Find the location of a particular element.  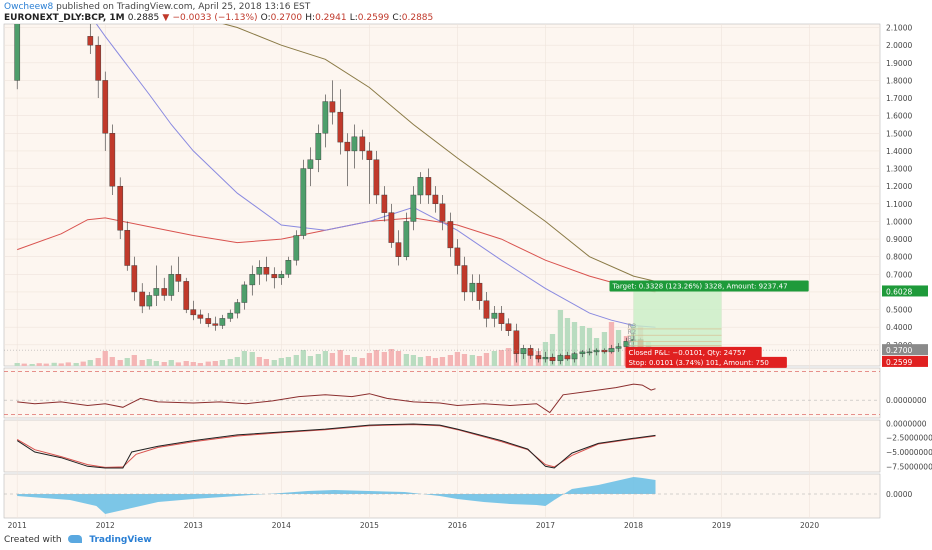

time-axis-pane is located at coordinates (442, 526).